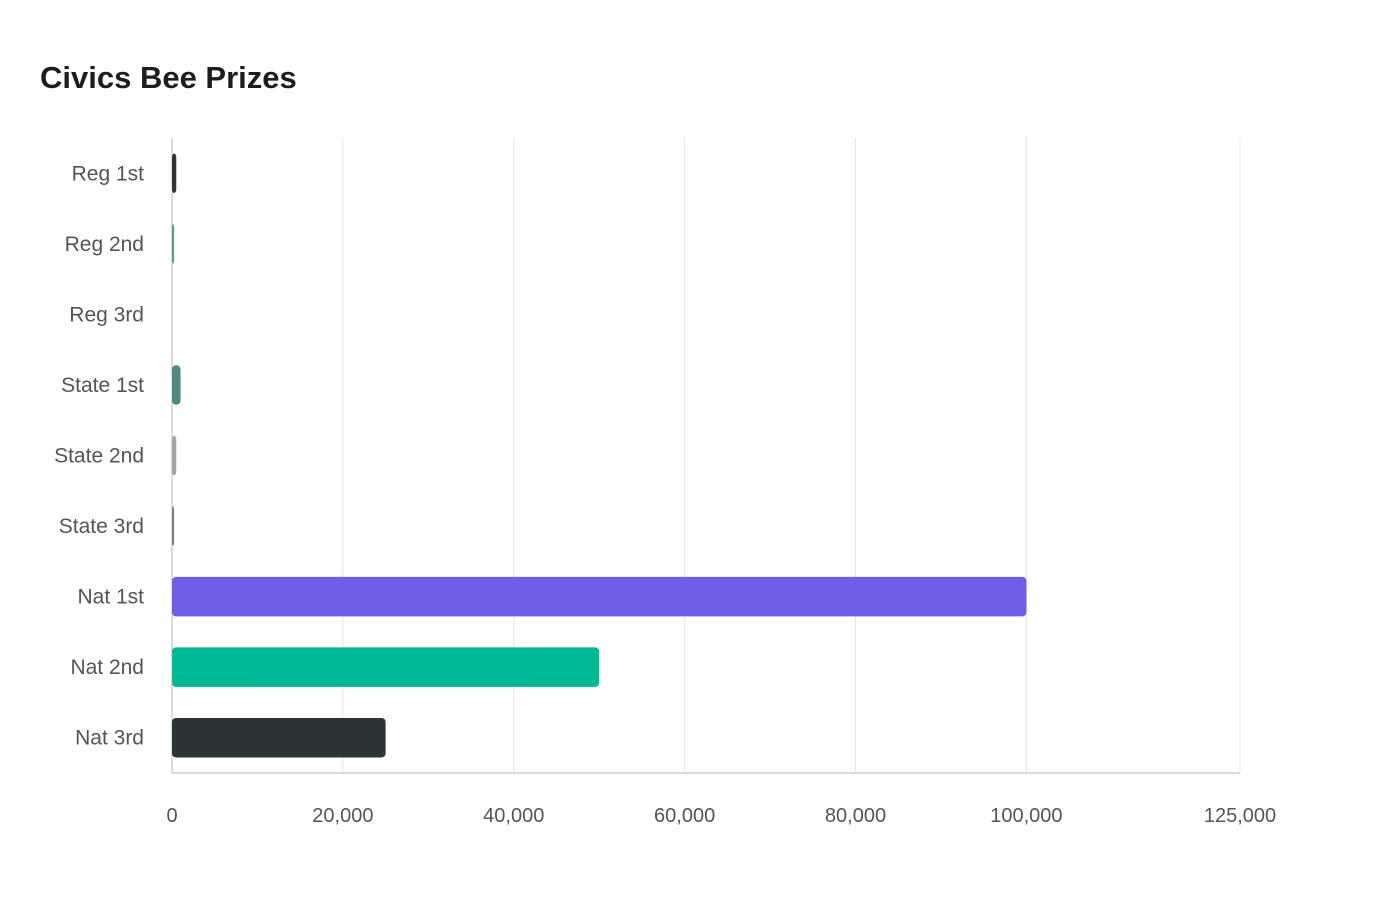 The height and width of the screenshot is (900, 1400). I want to click on category-label: Reg 1st, so click(108, 173).